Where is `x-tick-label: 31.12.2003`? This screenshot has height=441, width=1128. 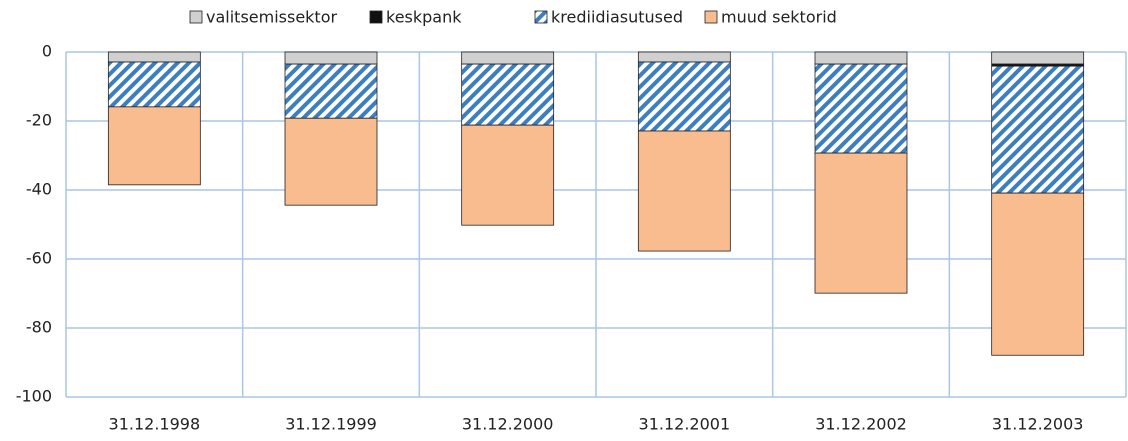 x-tick-label: 31.12.2003 is located at coordinates (1038, 424).